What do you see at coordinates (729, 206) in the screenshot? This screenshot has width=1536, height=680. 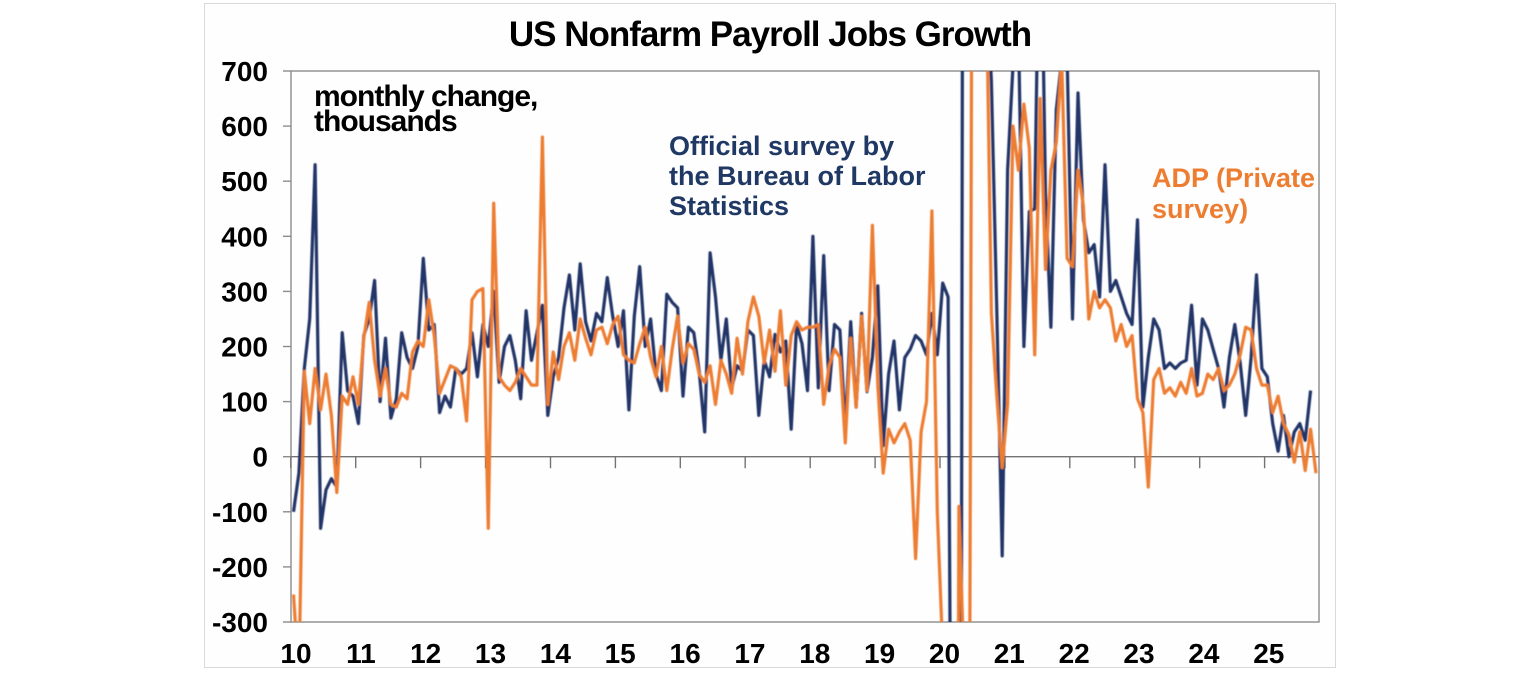 I see `svg-text: Statistics` at bounding box center [729, 206].